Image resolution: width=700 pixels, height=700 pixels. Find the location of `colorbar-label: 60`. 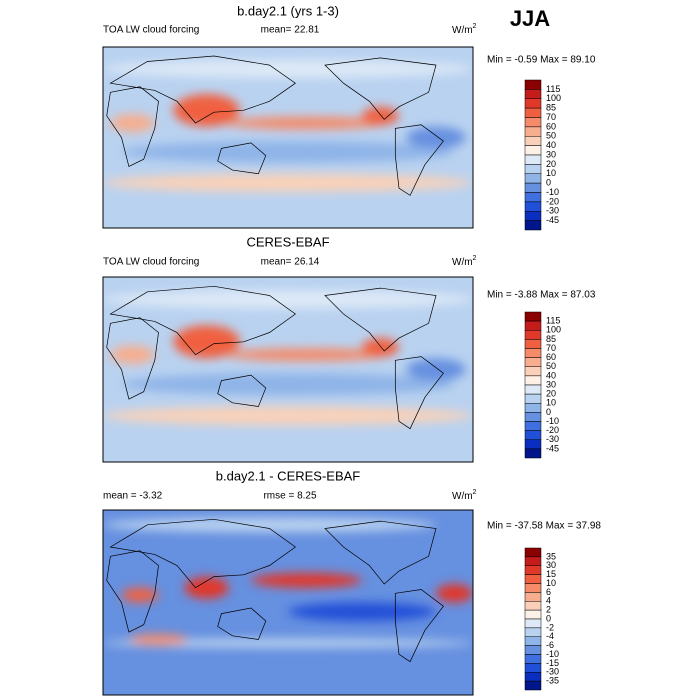

colorbar-label: 60 is located at coordinates (551, 357).